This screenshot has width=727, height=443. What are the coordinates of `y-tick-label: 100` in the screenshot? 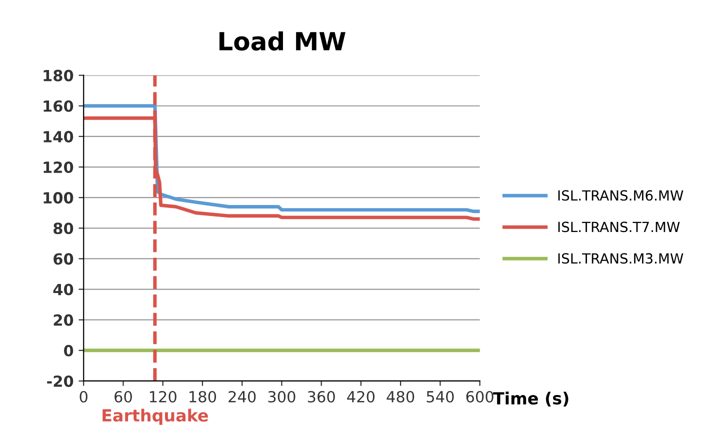 It's located at (59, 198).